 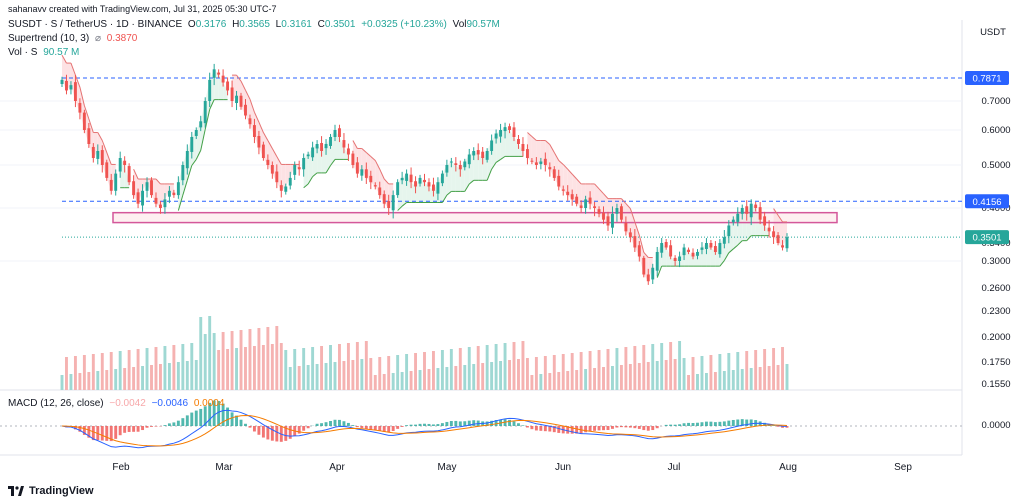 What do you see at coordinates (674, 467) in the screenshot?
I see `time-tick-label: Jul` at bounding box center [674, 467].